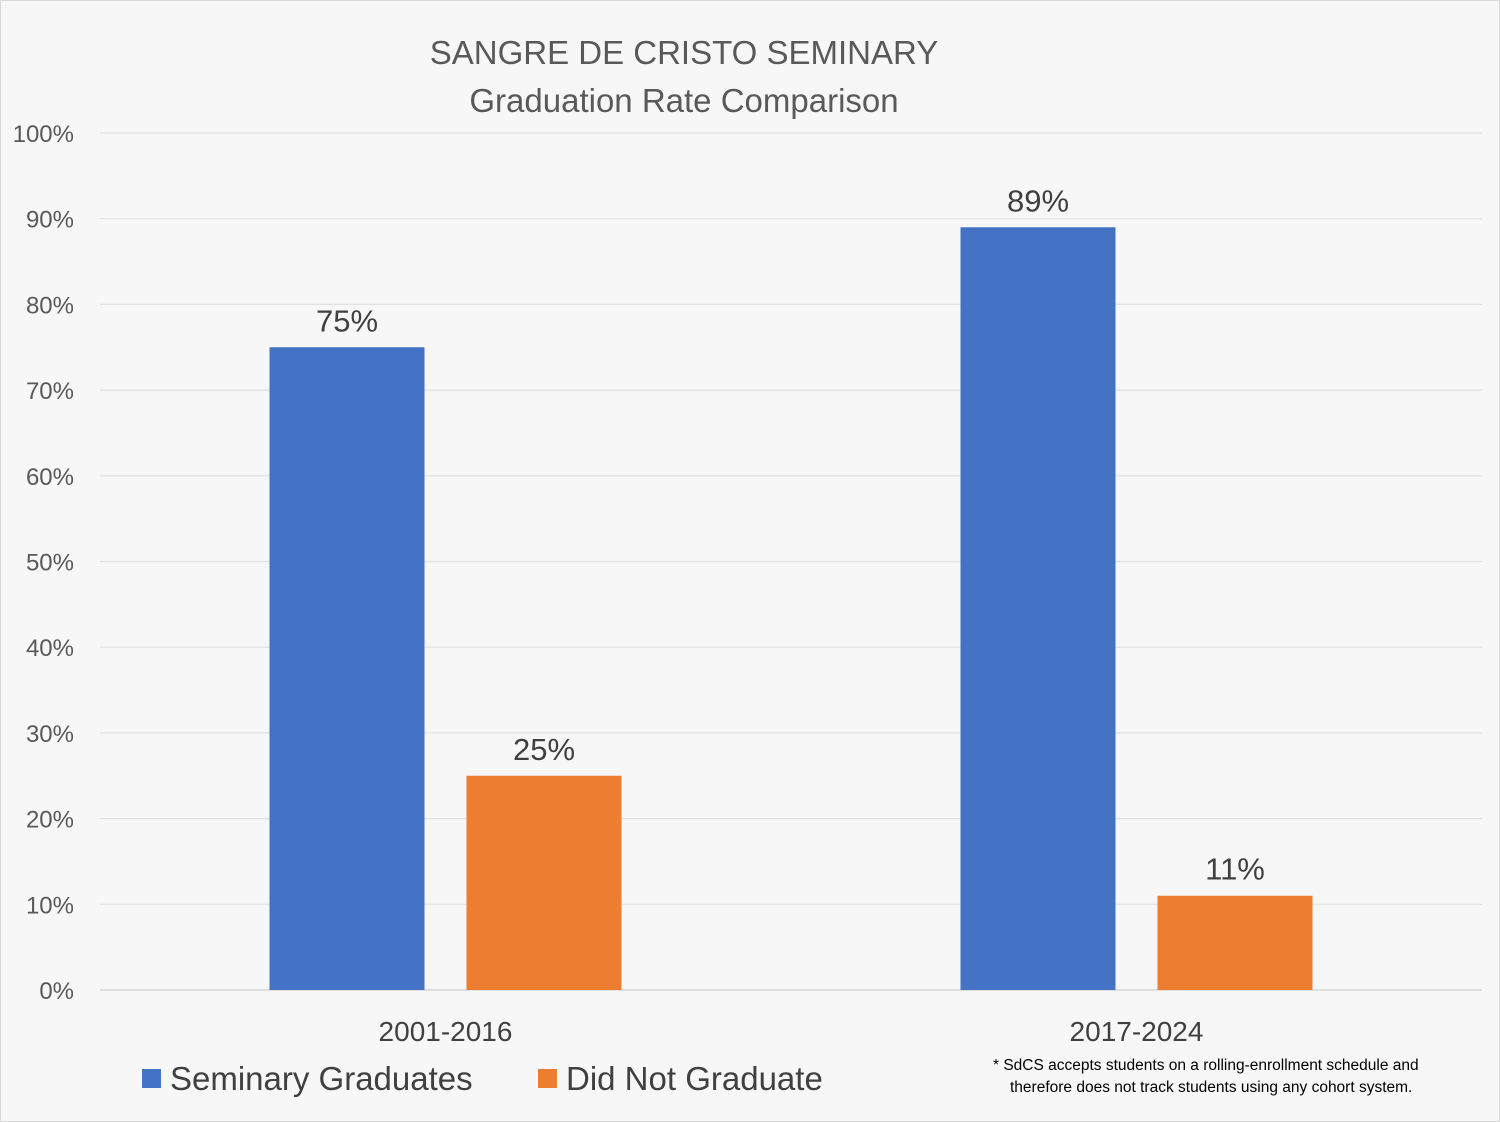 Image resolution: width=1500 pixels, height=1122 pixels. What do you see at coordinates (50, 820) in the screenshot?
I see `y-tick-label: 20%` at bounding box center [50, 820].